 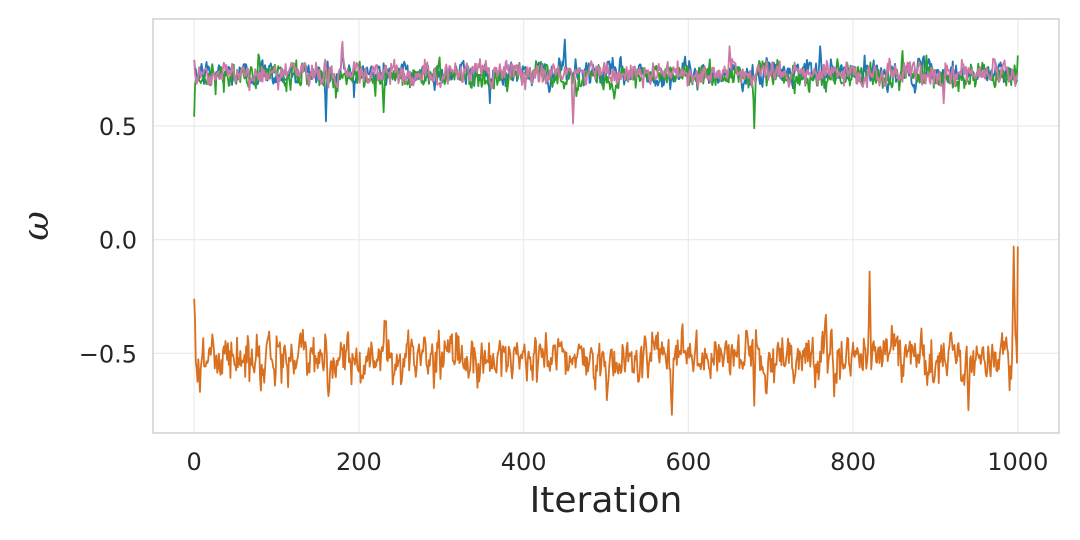 I want to click on y-axis-label: ω, so click(x=36, y=225).